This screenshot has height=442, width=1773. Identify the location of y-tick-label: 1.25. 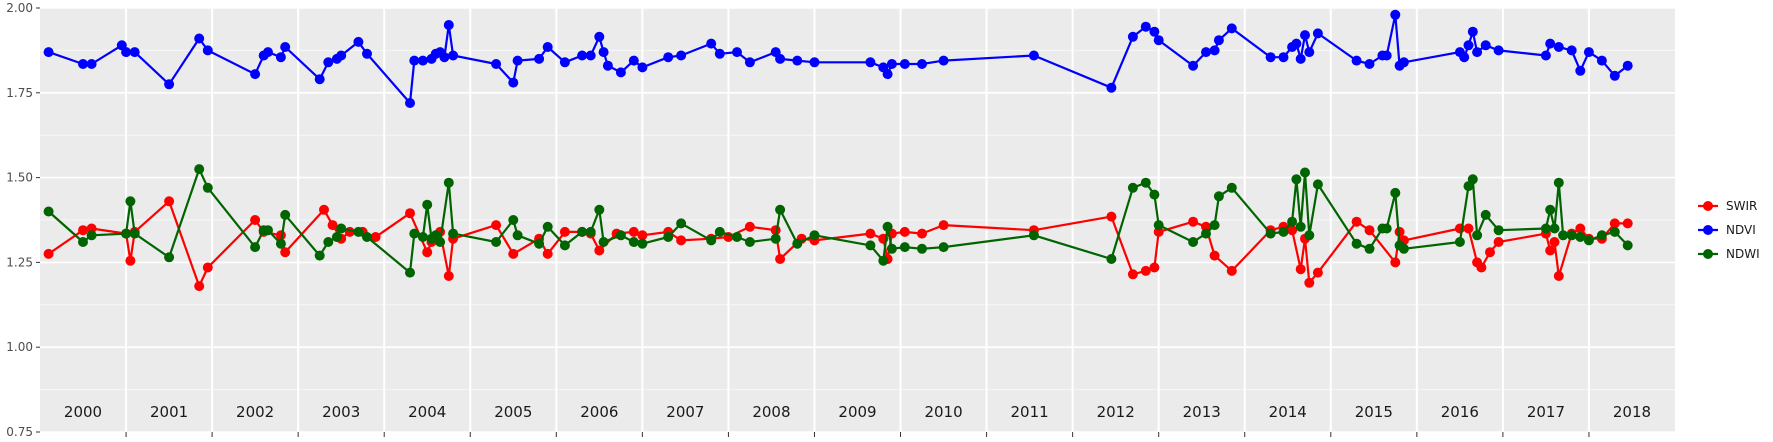
(19, 262).